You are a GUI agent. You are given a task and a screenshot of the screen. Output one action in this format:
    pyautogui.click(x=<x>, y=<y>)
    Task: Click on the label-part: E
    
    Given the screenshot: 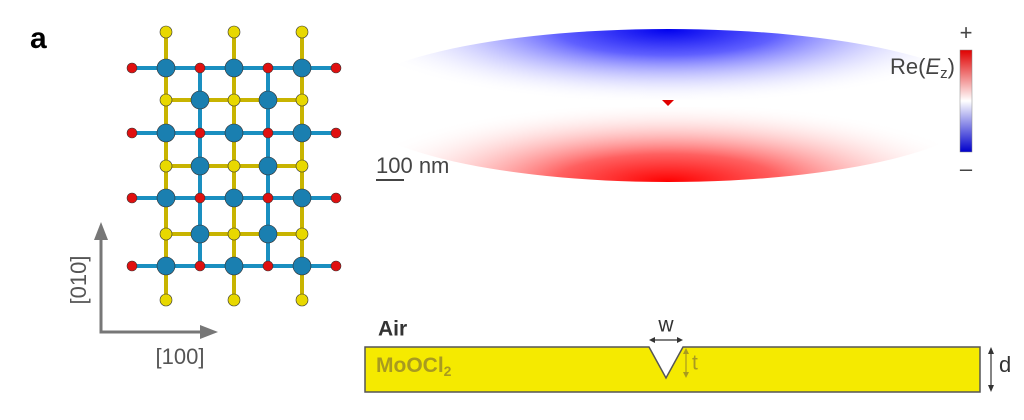 What is the action you would take?
    pyautogui.click(x=932, y=66)
    